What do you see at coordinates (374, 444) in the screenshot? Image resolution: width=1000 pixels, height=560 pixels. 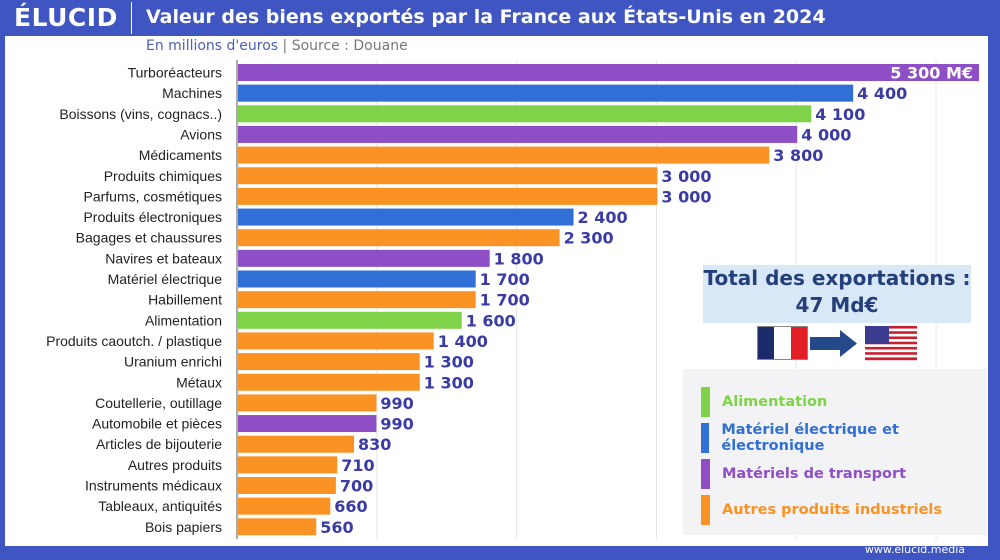 I see `value-label: 830` at bounding box center [374, 444].